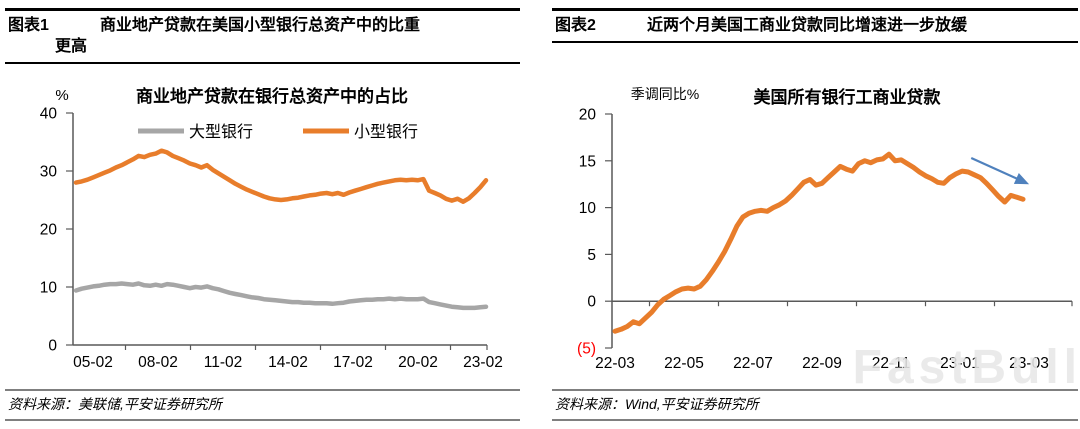 The height and width of the screenshot is (429, 1080). Describe the element at coordinates (483, 362) in the screenshot. I see `x-tick-label: 23-02` at that location.